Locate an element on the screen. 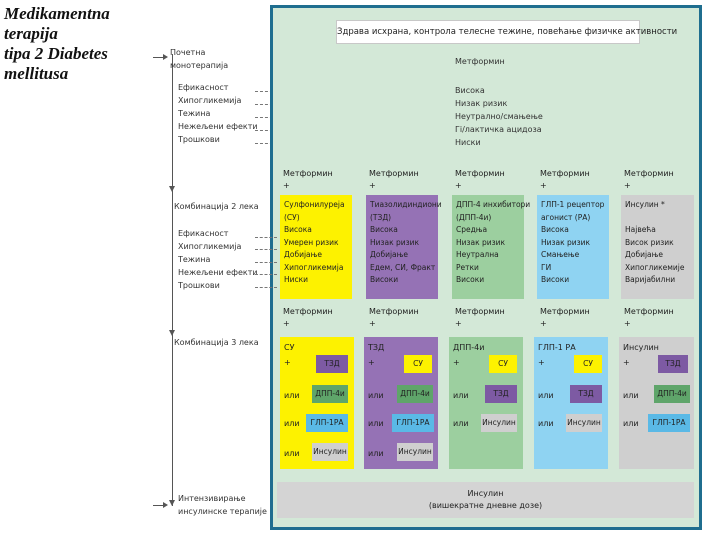 This screenshot has height=540, width=720. property-value: Неутрално/смањење is located at coordinates (499, 116).